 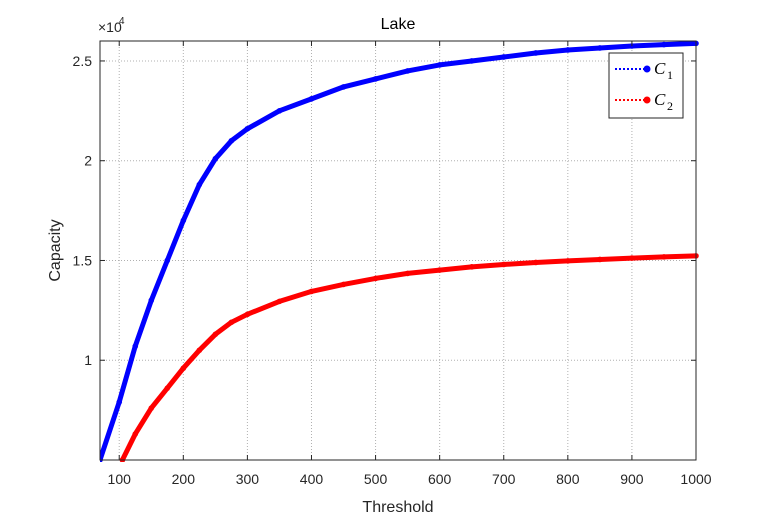 What do you see at coordinates (670, 75) in the screenshot?
I see `legend-label-subscript-1: 1` at bounding box center [670, 75].